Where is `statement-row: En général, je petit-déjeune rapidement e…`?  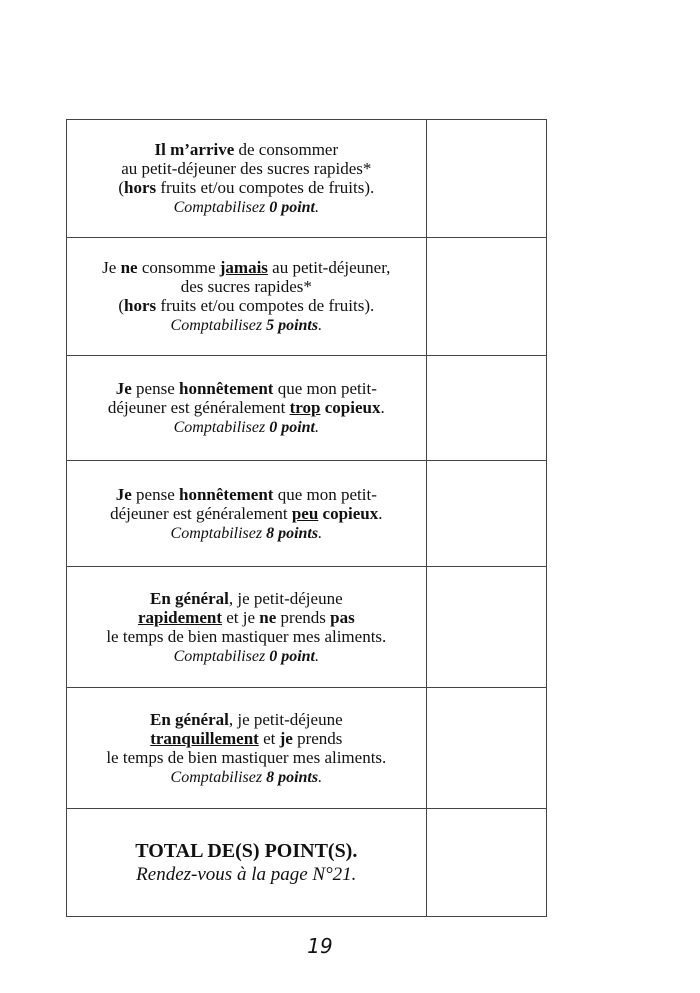 statement-row: En général, je petit-déjeune rapidement e… is located at coordinates (307, 627).